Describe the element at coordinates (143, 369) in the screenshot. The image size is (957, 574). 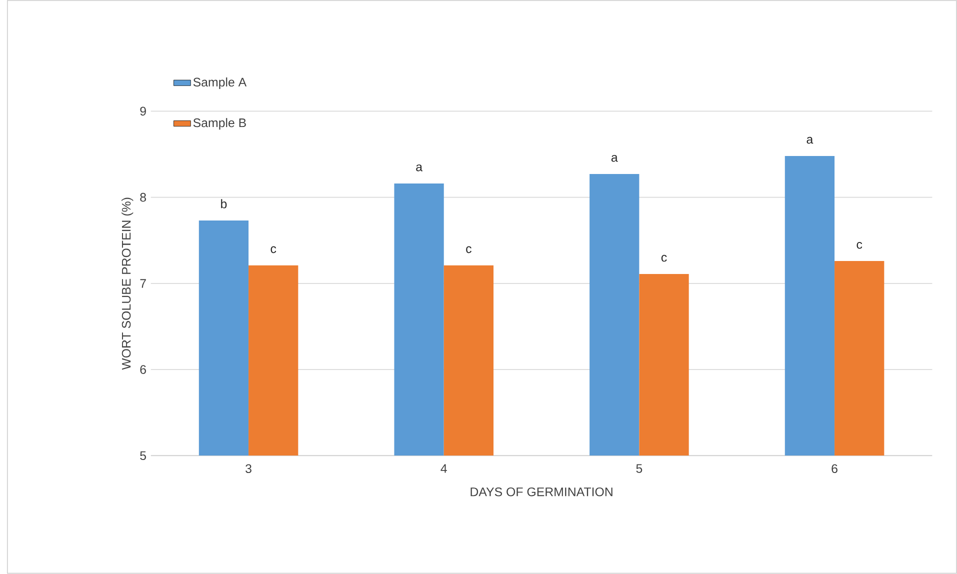
I see `y-tick-label: 6` at that location.